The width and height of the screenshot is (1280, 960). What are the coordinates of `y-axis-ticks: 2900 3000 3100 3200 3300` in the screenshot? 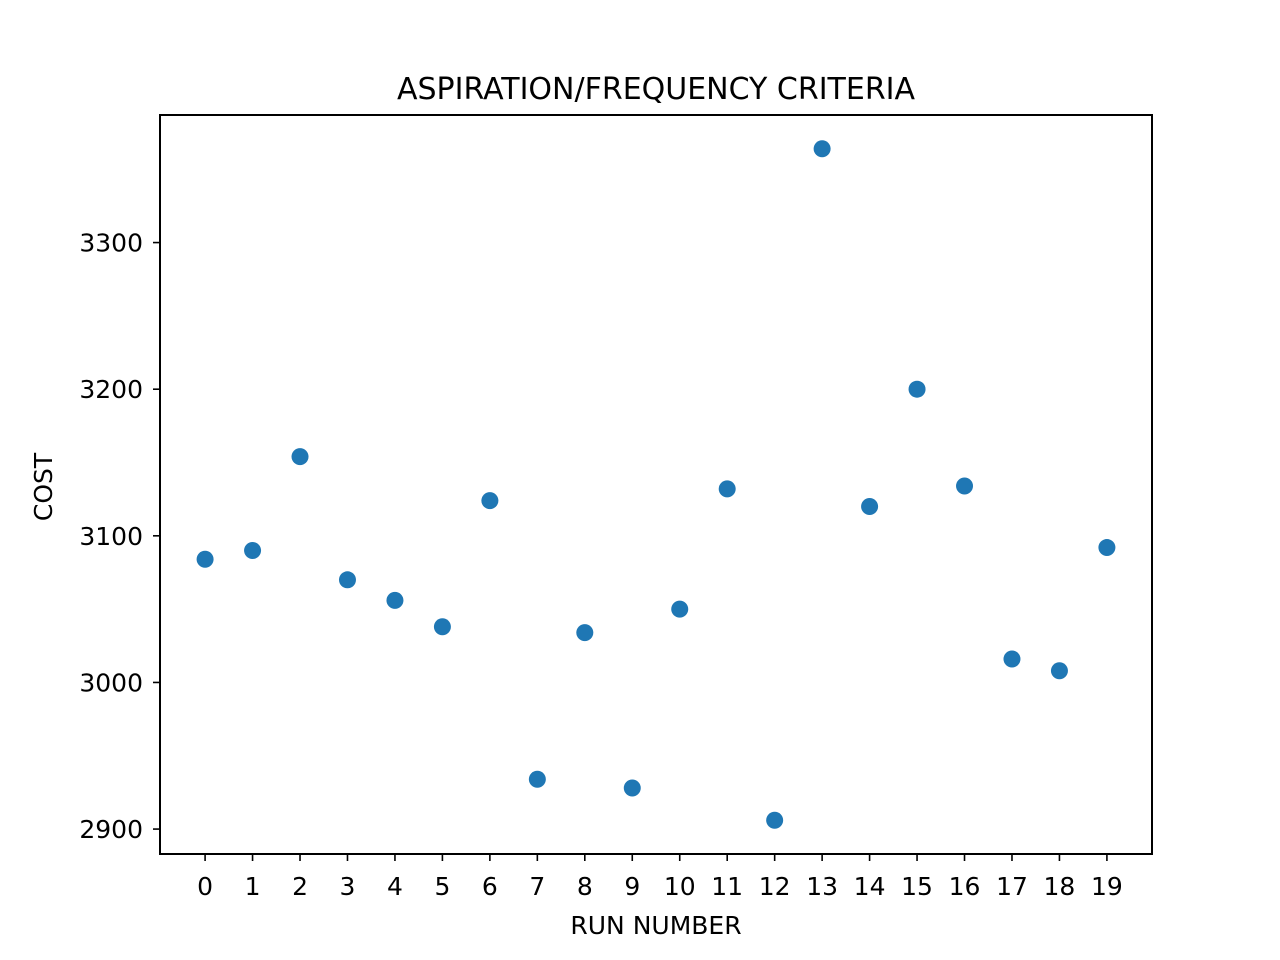 It's located at (119, 536).